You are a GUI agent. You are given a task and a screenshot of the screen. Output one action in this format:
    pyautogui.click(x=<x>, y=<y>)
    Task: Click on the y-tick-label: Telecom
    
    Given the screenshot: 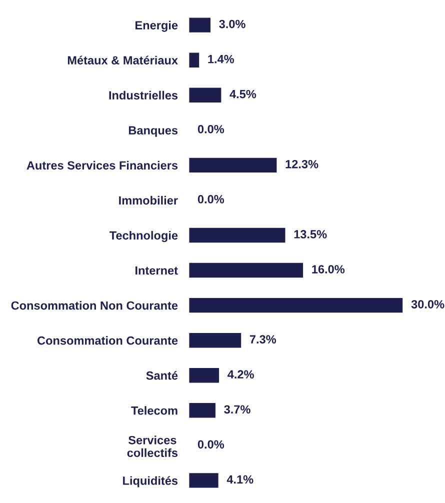 What is the action you would take?
    pyautogui.click(x=154, y=410)
    